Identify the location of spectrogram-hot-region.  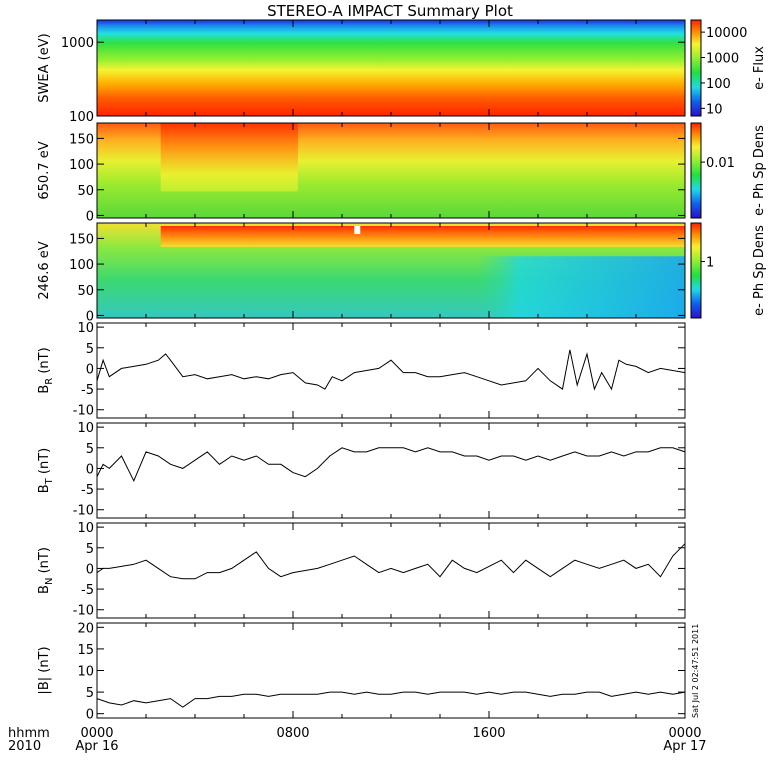
(229, 157).